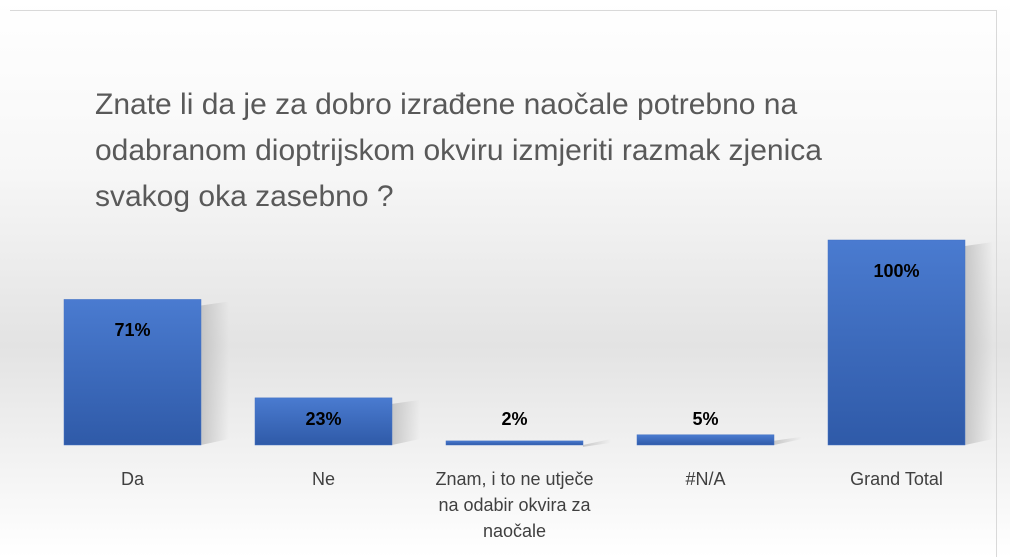 The image size is (1010, 557). Describe the element at coordinates (132, 479) in the screenshot. I see `x-tick-label: Da` at that location.